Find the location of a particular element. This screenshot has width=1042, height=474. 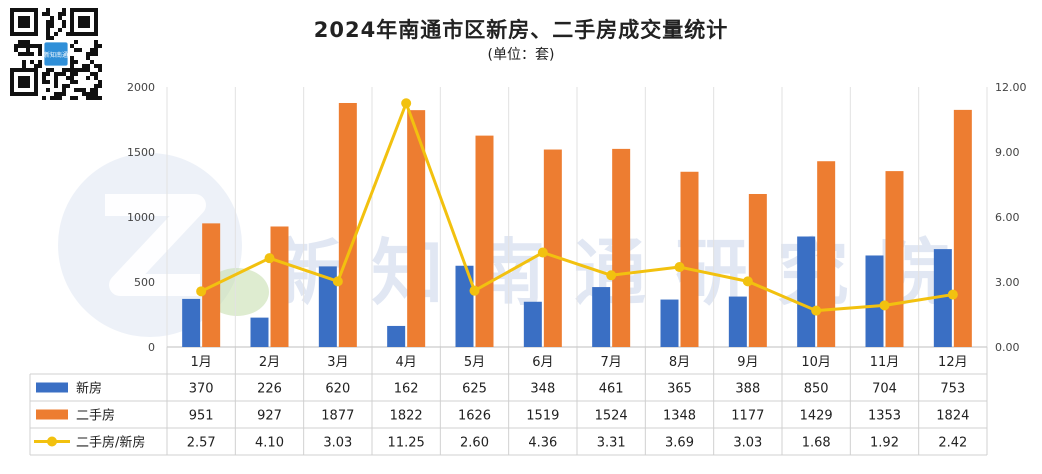

table-cell: 1824 is located at coordinates (952, 416).